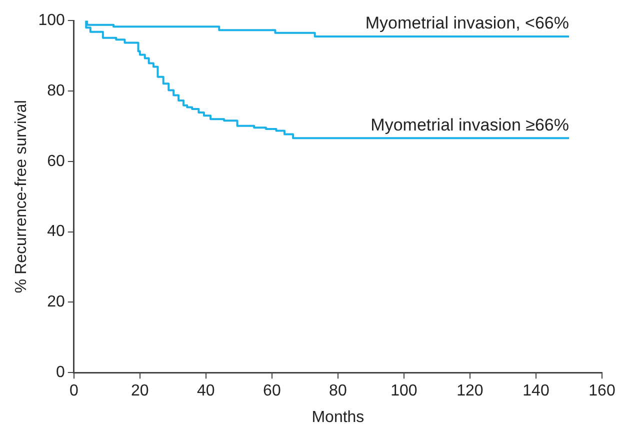 This screenshot has height=439, width=630. What do you see at coordinates (51, 21) in the screenshot?
I see `y-tick-label: 100` at bounding box center [51, 21].